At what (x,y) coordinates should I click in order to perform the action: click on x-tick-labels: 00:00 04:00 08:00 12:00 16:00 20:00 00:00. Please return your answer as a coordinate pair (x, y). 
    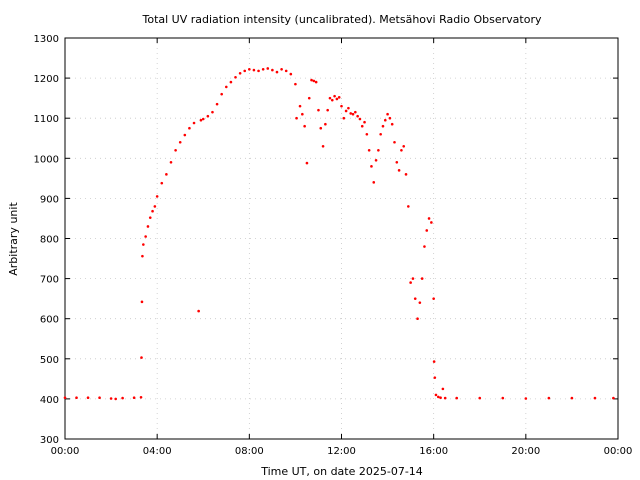
    Looking at the image, I should click on (342, 451).